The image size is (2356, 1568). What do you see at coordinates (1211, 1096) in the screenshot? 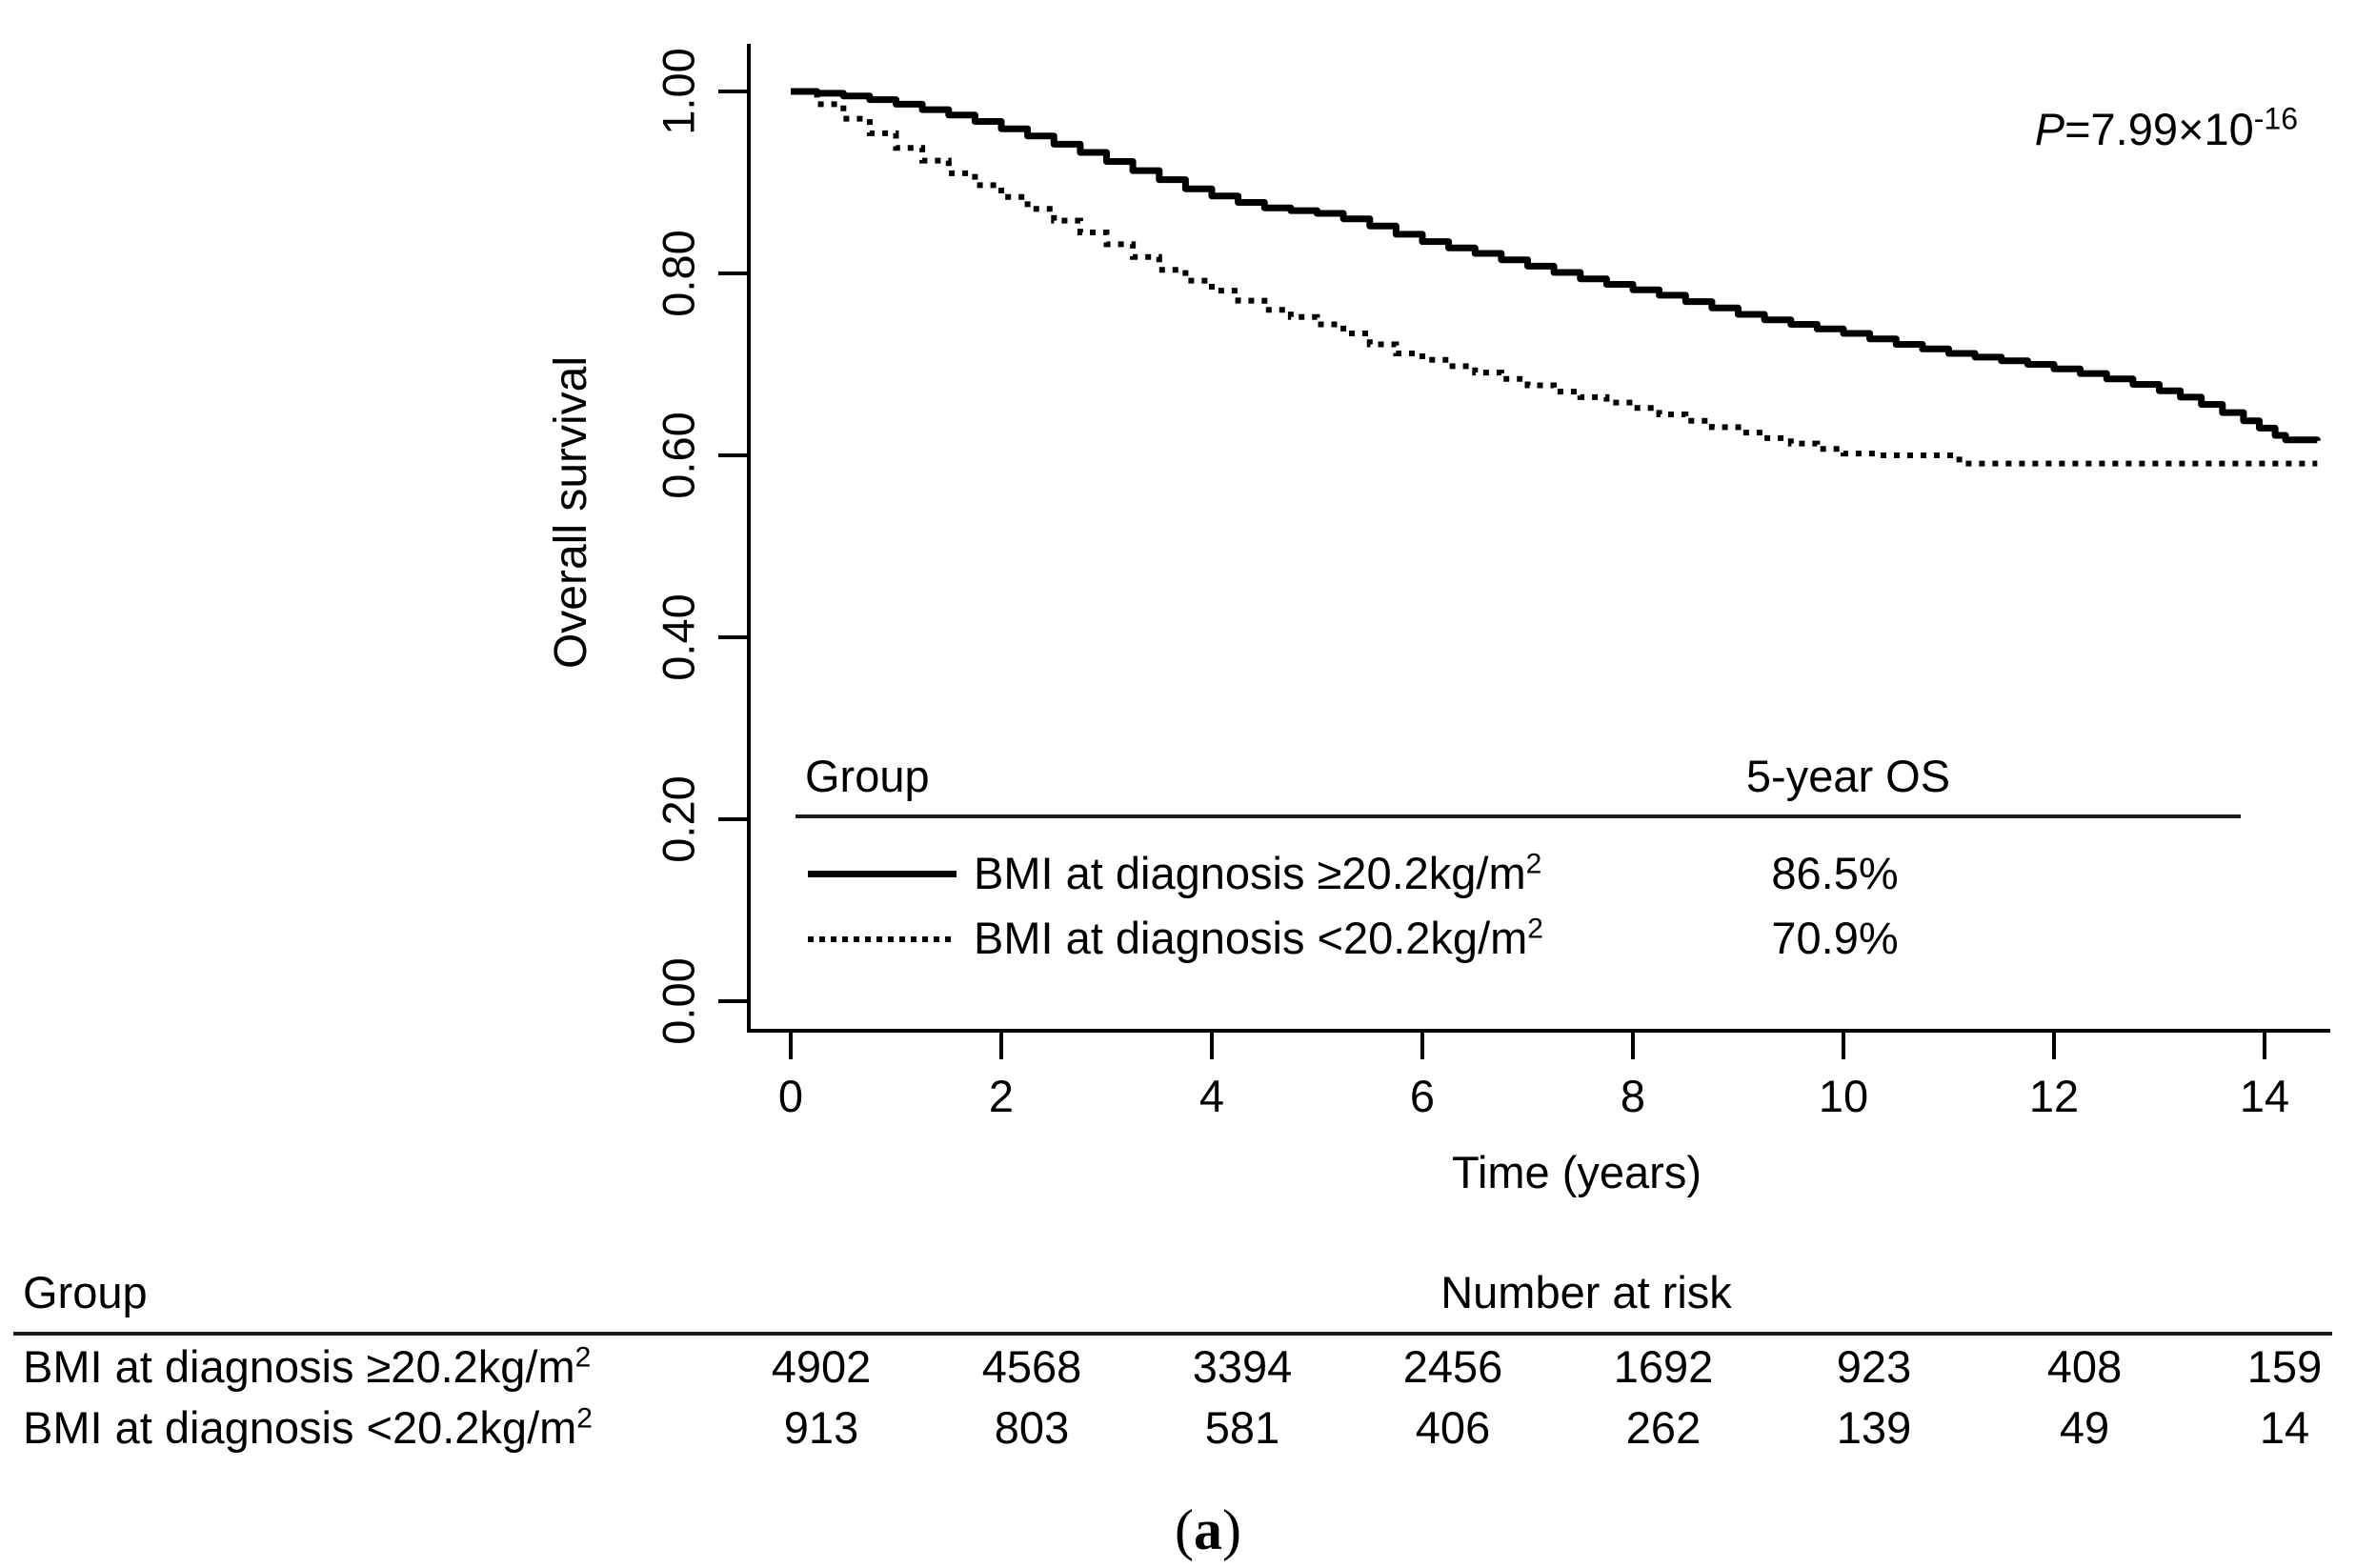
I see `x-tick-label: 4` at bounding box center [1211, 1096].